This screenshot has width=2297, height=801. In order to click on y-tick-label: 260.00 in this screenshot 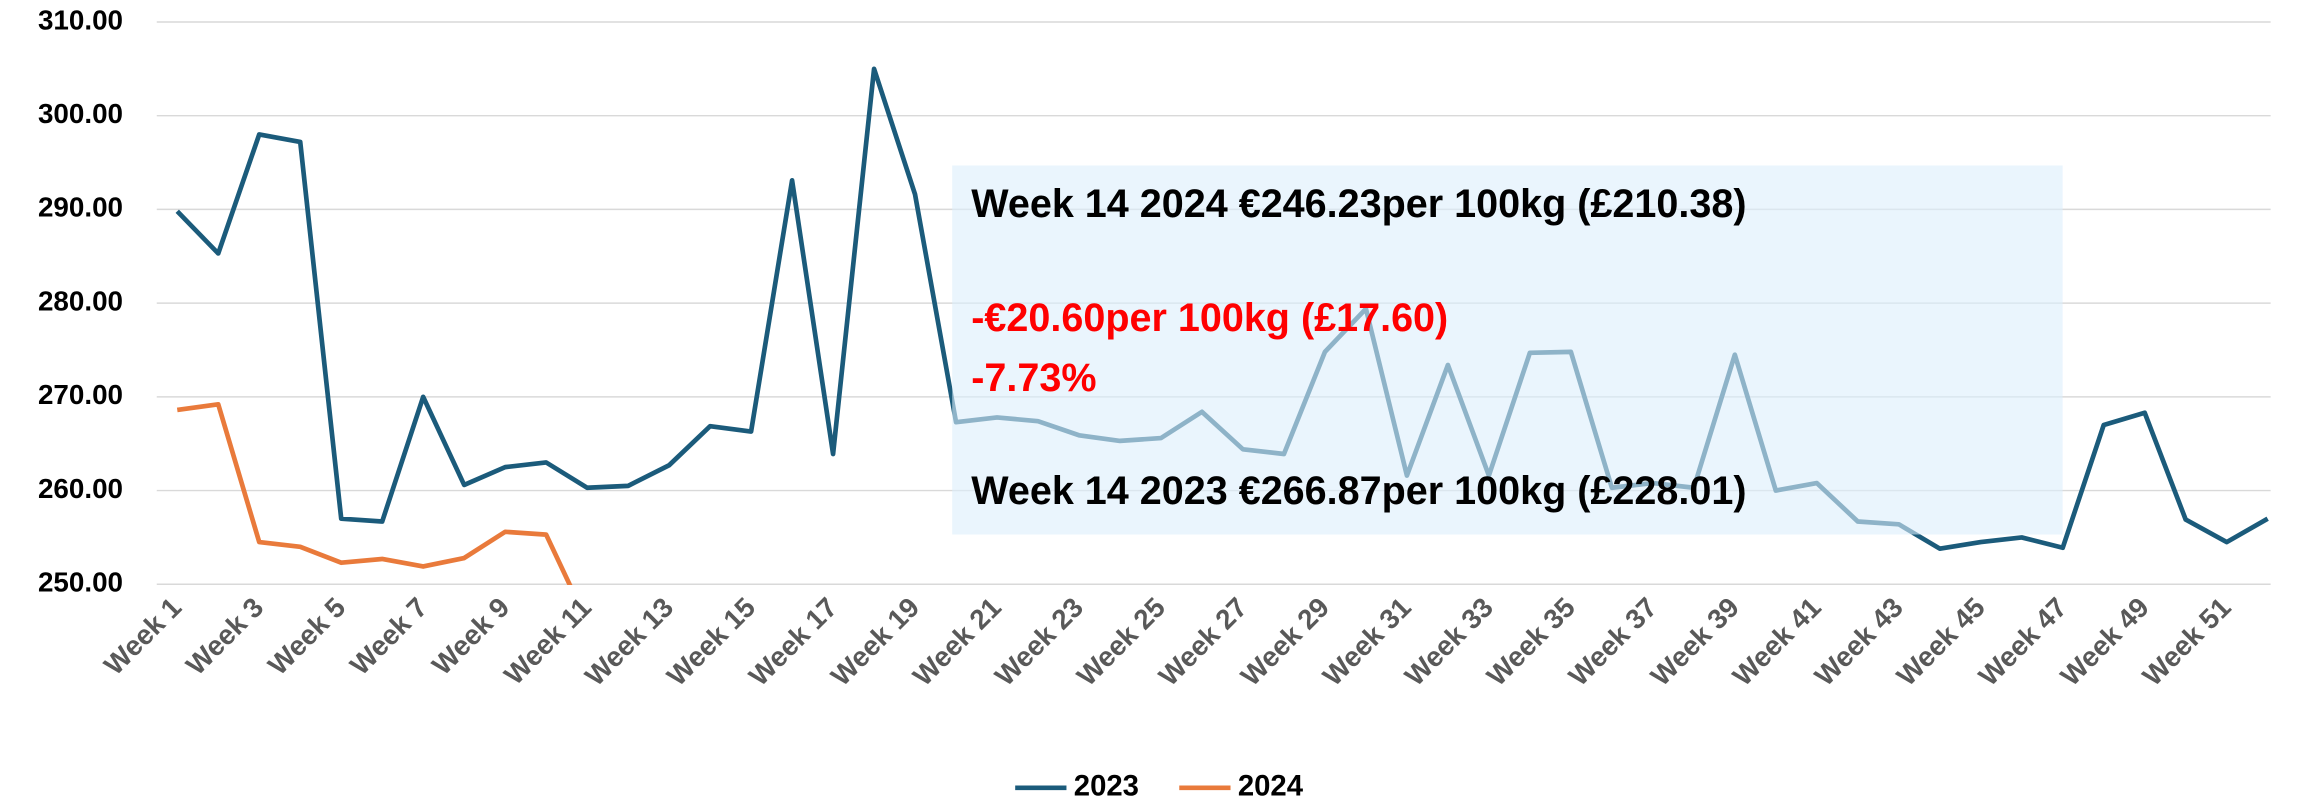, I will do `click(80, 488)`.